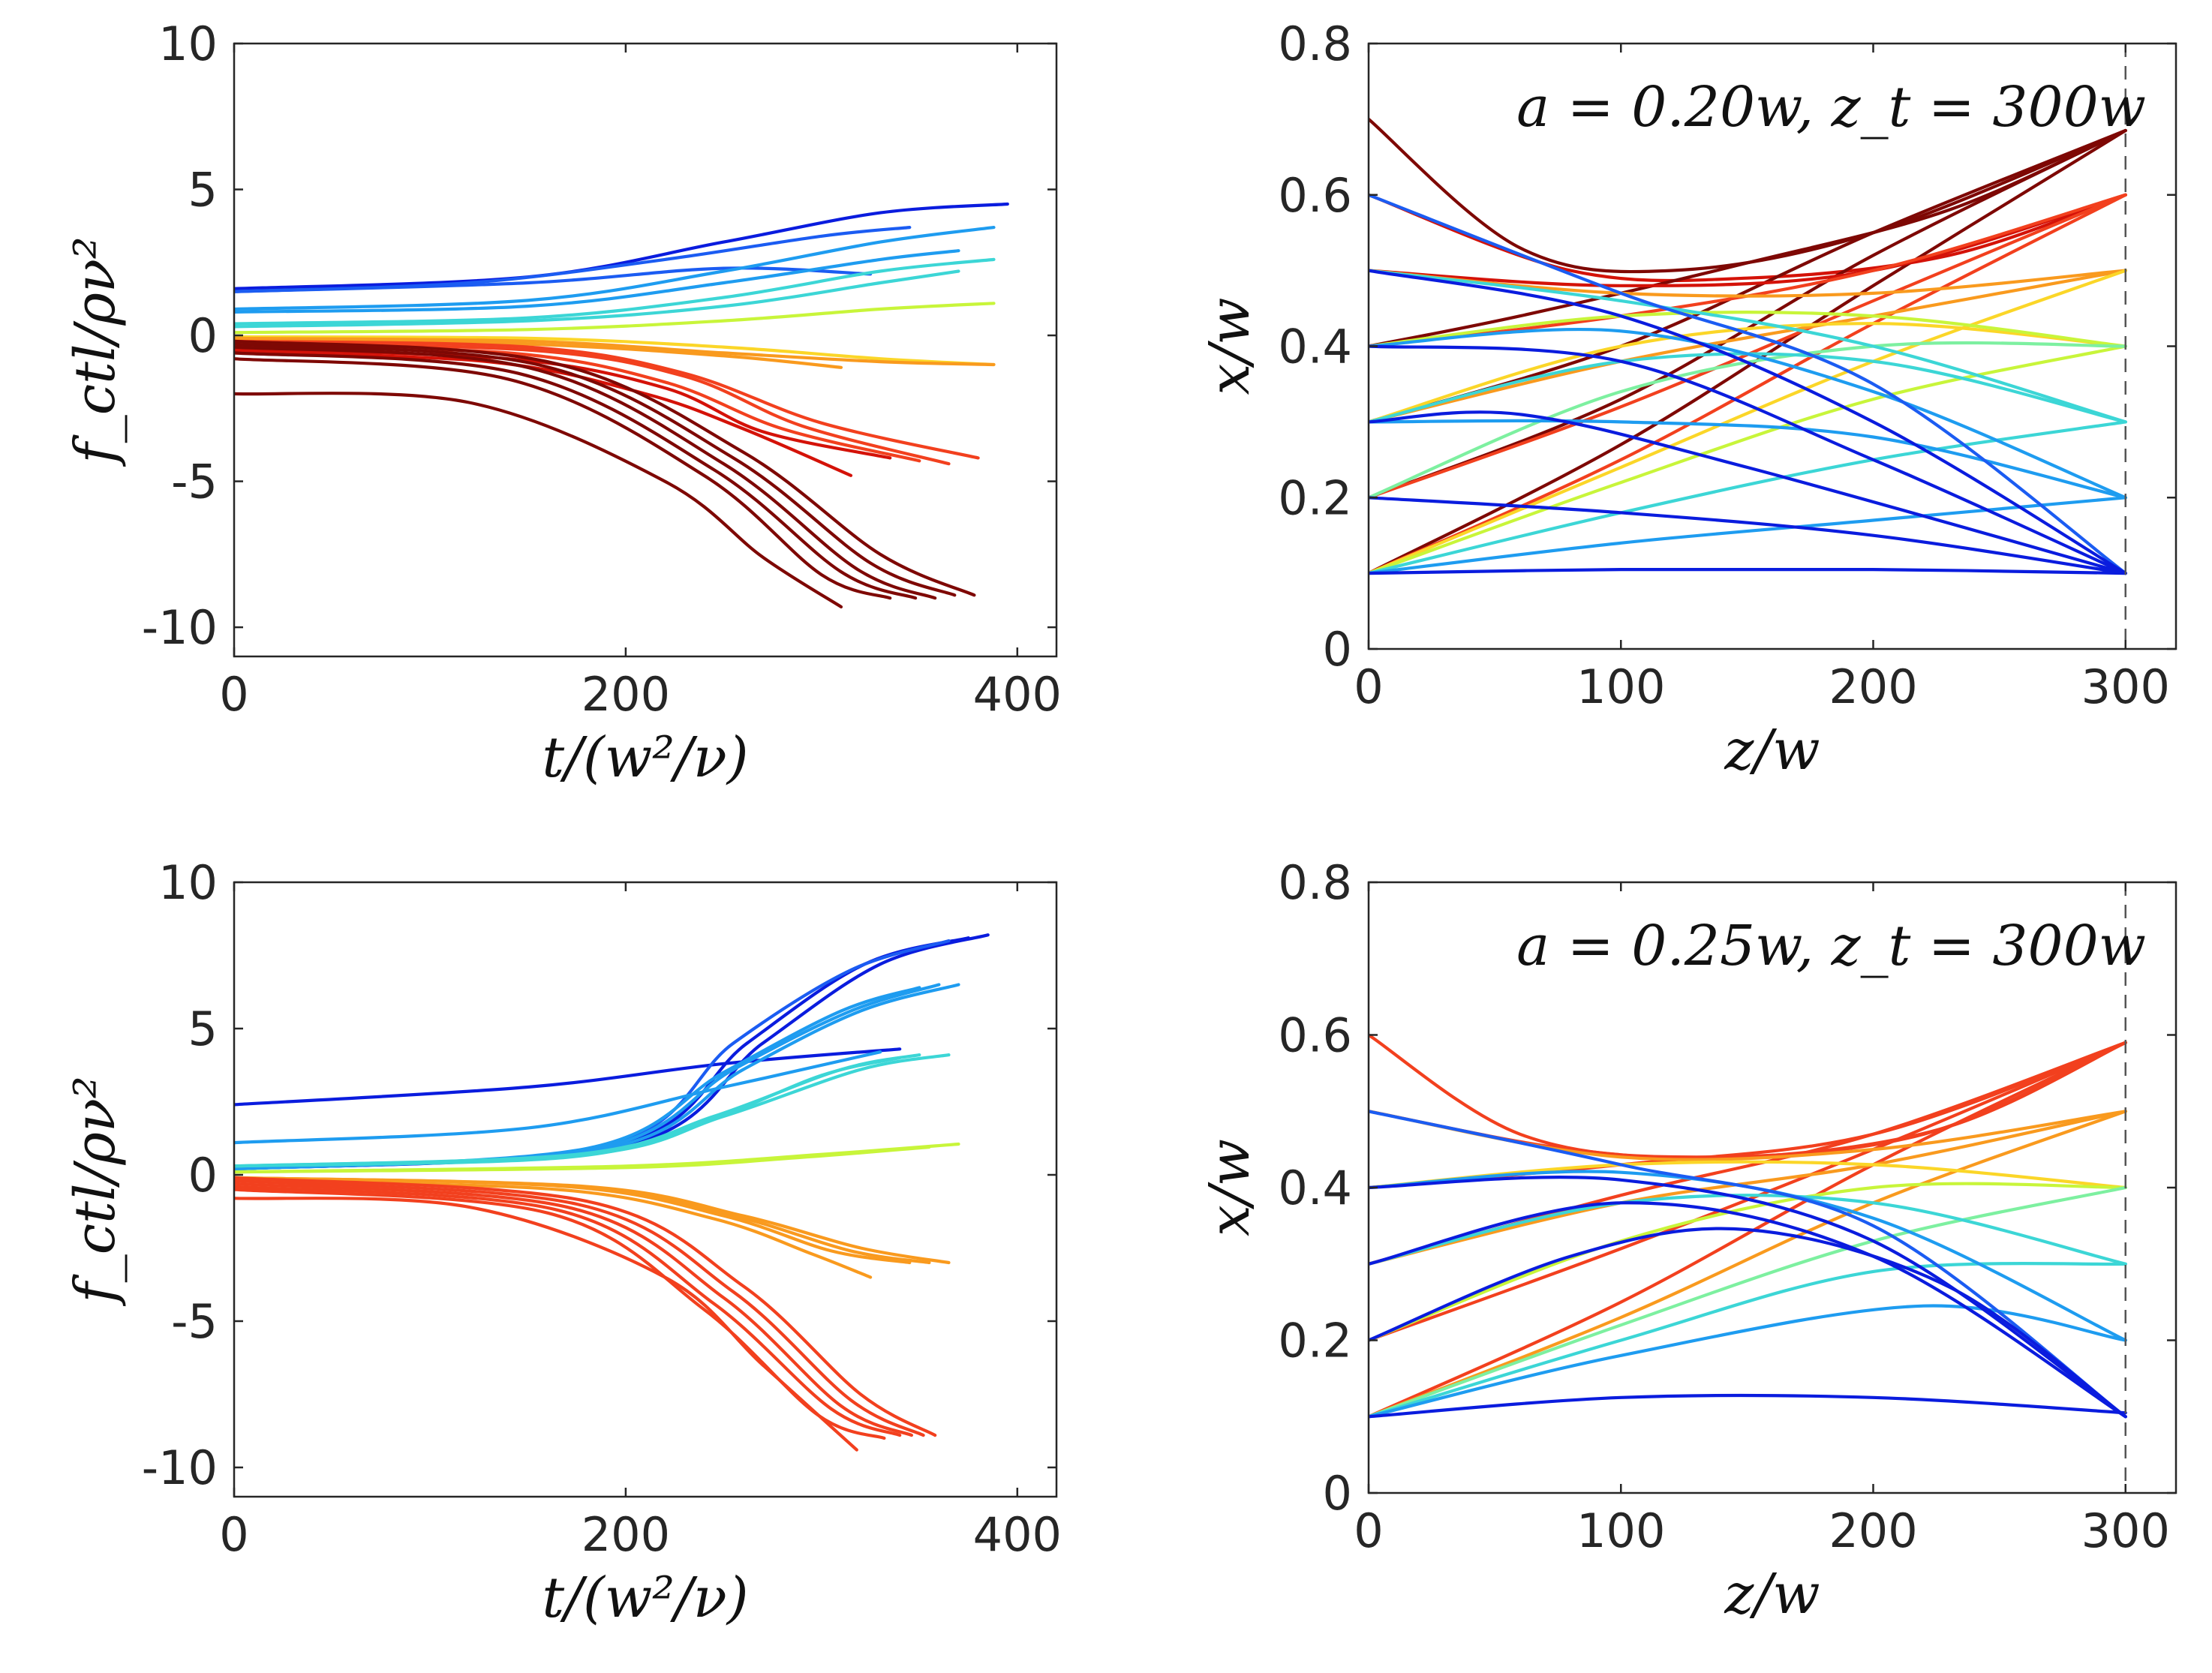 Image resolution: width=2212 pixels, height=1673 pixels. I want to click on series-line-s4, so click(1748, 276).